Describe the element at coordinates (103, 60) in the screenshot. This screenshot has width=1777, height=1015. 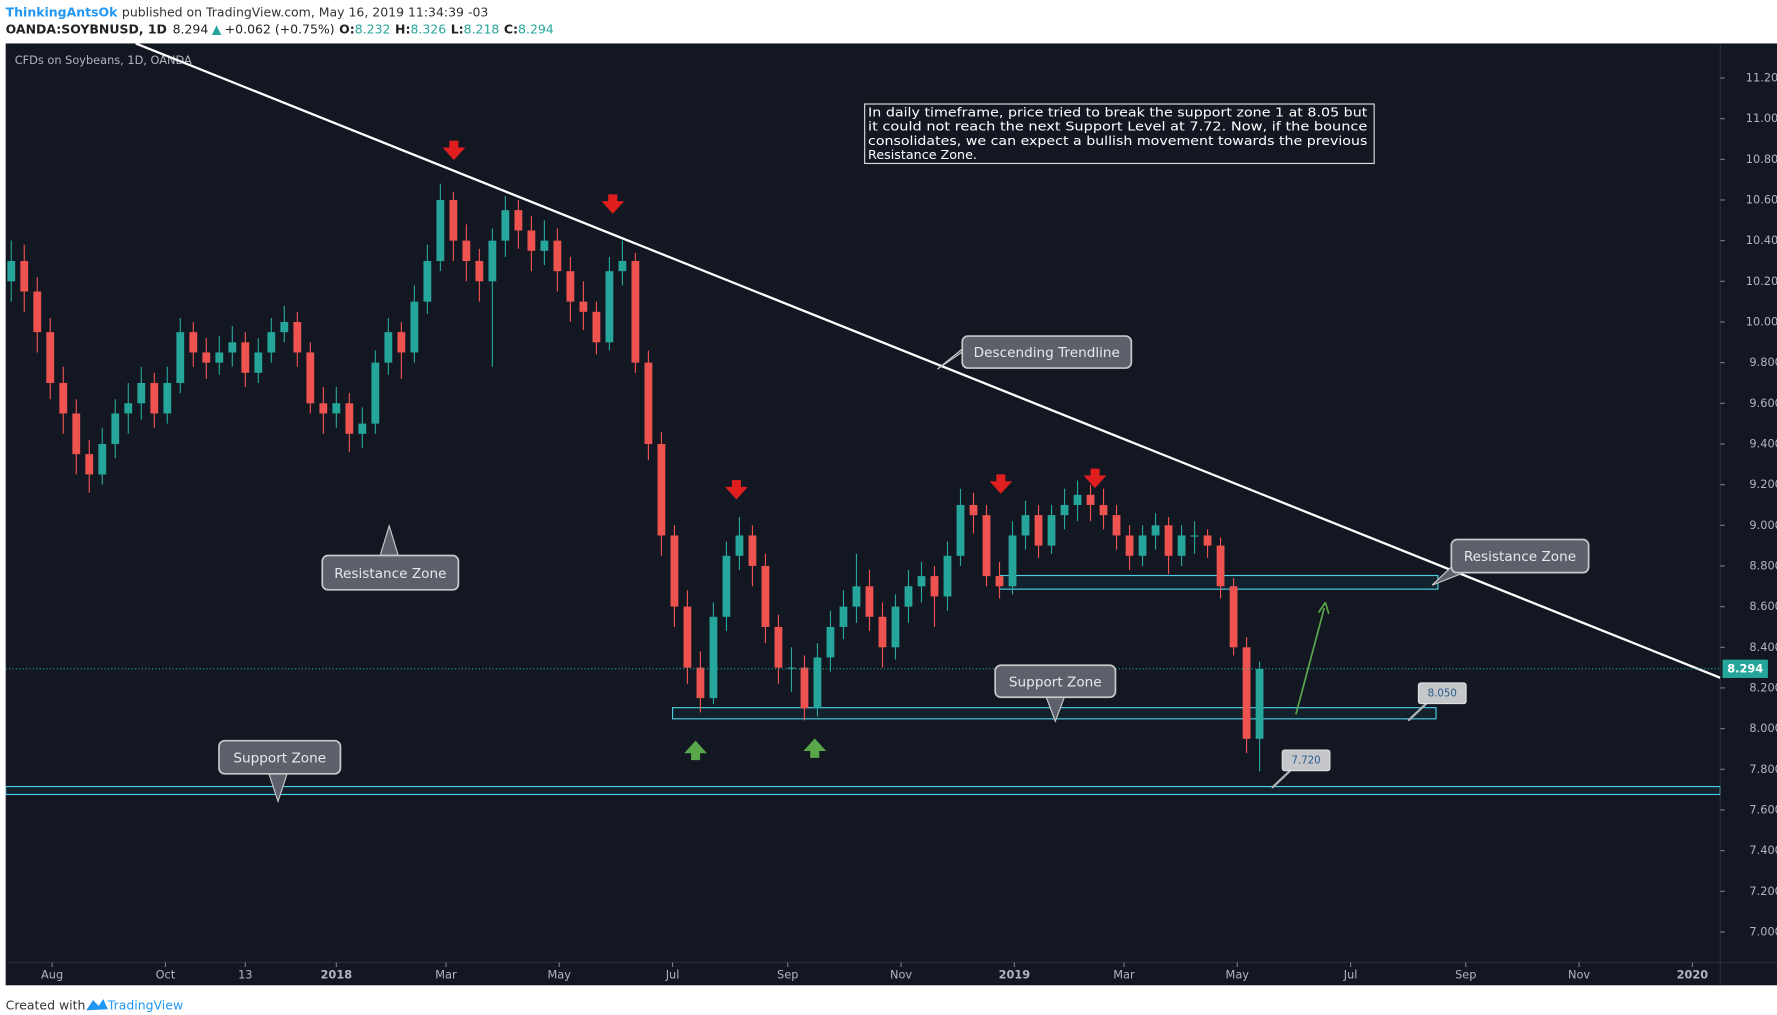
I see `chart-title: CFDs on Soybeans, 1D, OANDA` at that location.